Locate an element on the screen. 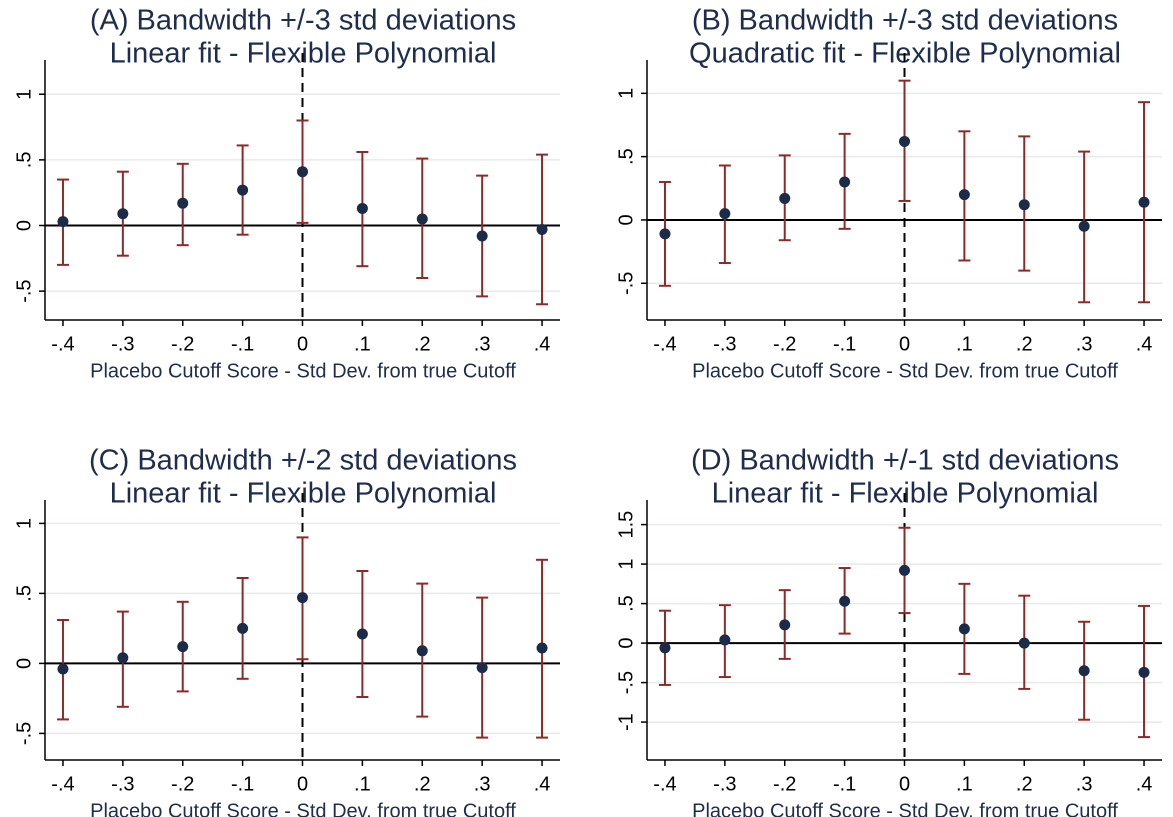  y-tick-label: 1.5 is located at coordinates (626, 525).